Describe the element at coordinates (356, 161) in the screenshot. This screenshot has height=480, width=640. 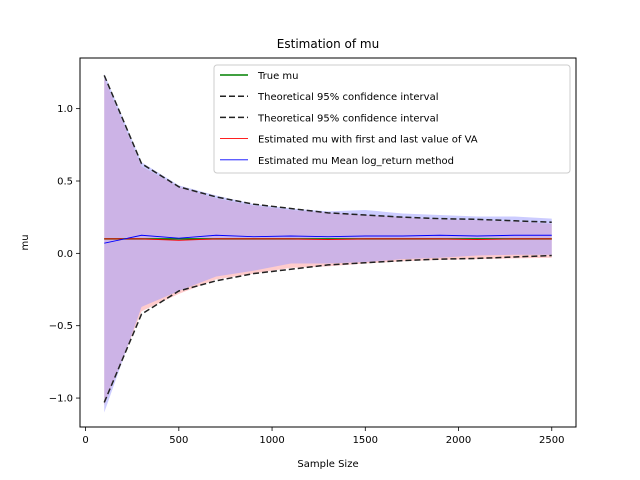
I see `legend-label-5: Estimated mu Mean log_return method` at that location.